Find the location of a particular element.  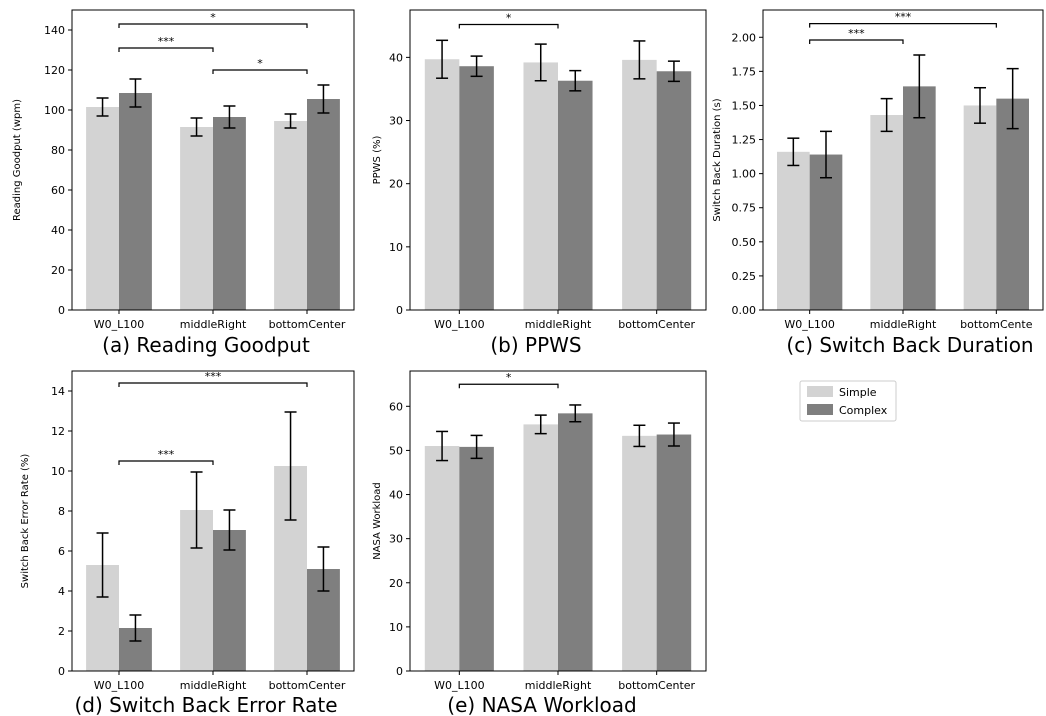

y-axis-label: NASA Workload is located at coordinates (377, 521).